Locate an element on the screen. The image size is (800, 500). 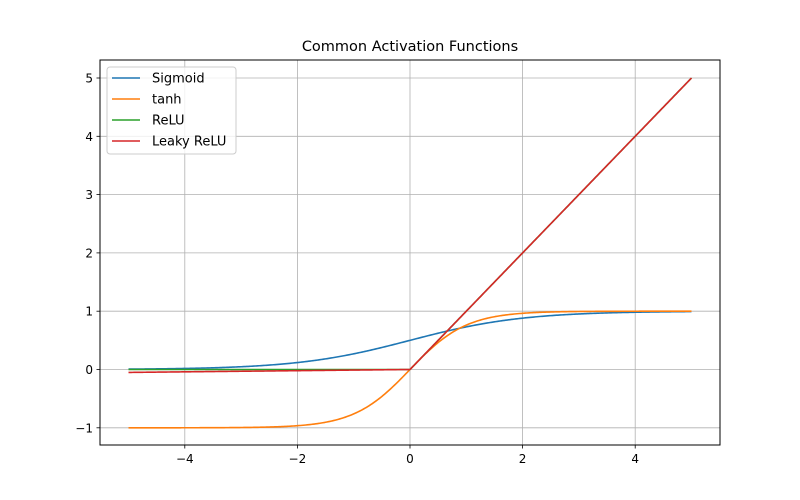
series-sigmoid is located at coordinates (410, 340).